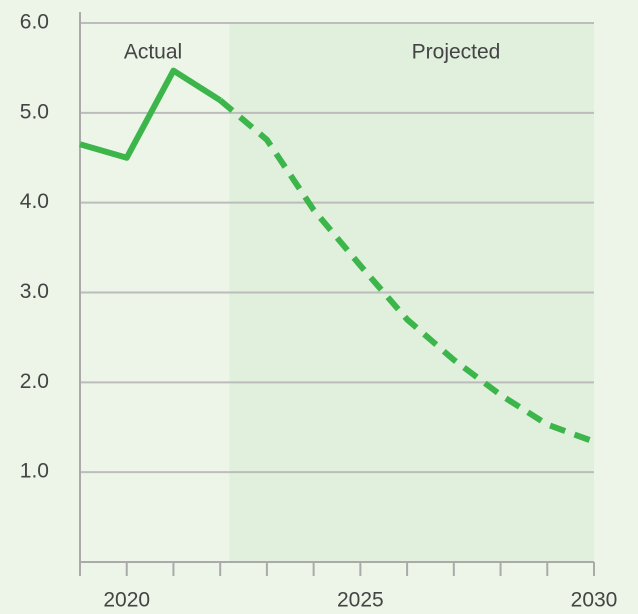 The width and height of the screenshot is (638, 614). What do you see at coordinates (34, 111) in the screenshot?
I see `y-tick-label: 5.0` at bounding box center [34, 111].